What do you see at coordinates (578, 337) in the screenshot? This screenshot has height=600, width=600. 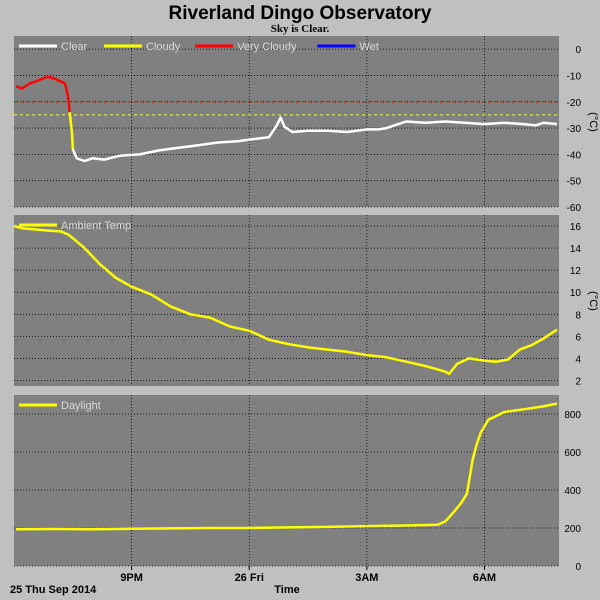 I see `y-tick-label: 6` at bounding box center [578, 337].